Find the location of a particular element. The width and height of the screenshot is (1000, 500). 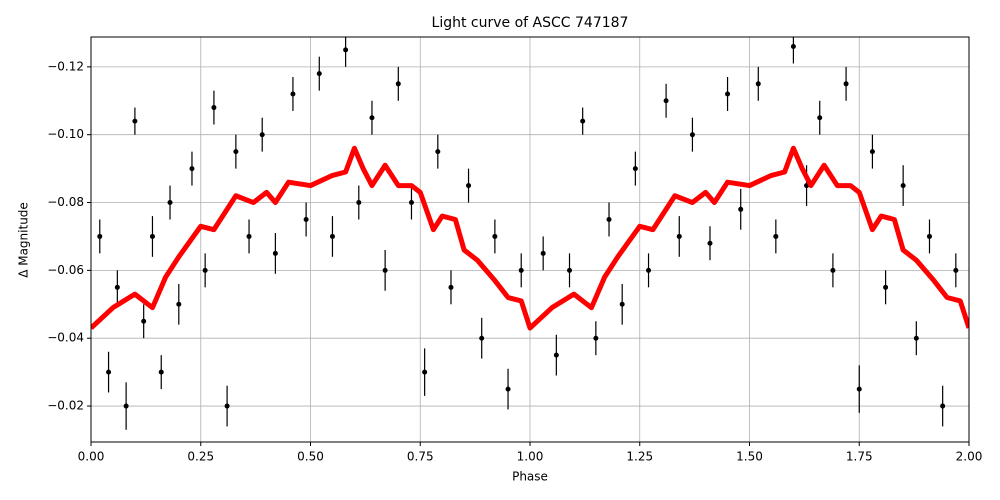

y-tick-label: −0.04 is located at coordinates (65, 338).